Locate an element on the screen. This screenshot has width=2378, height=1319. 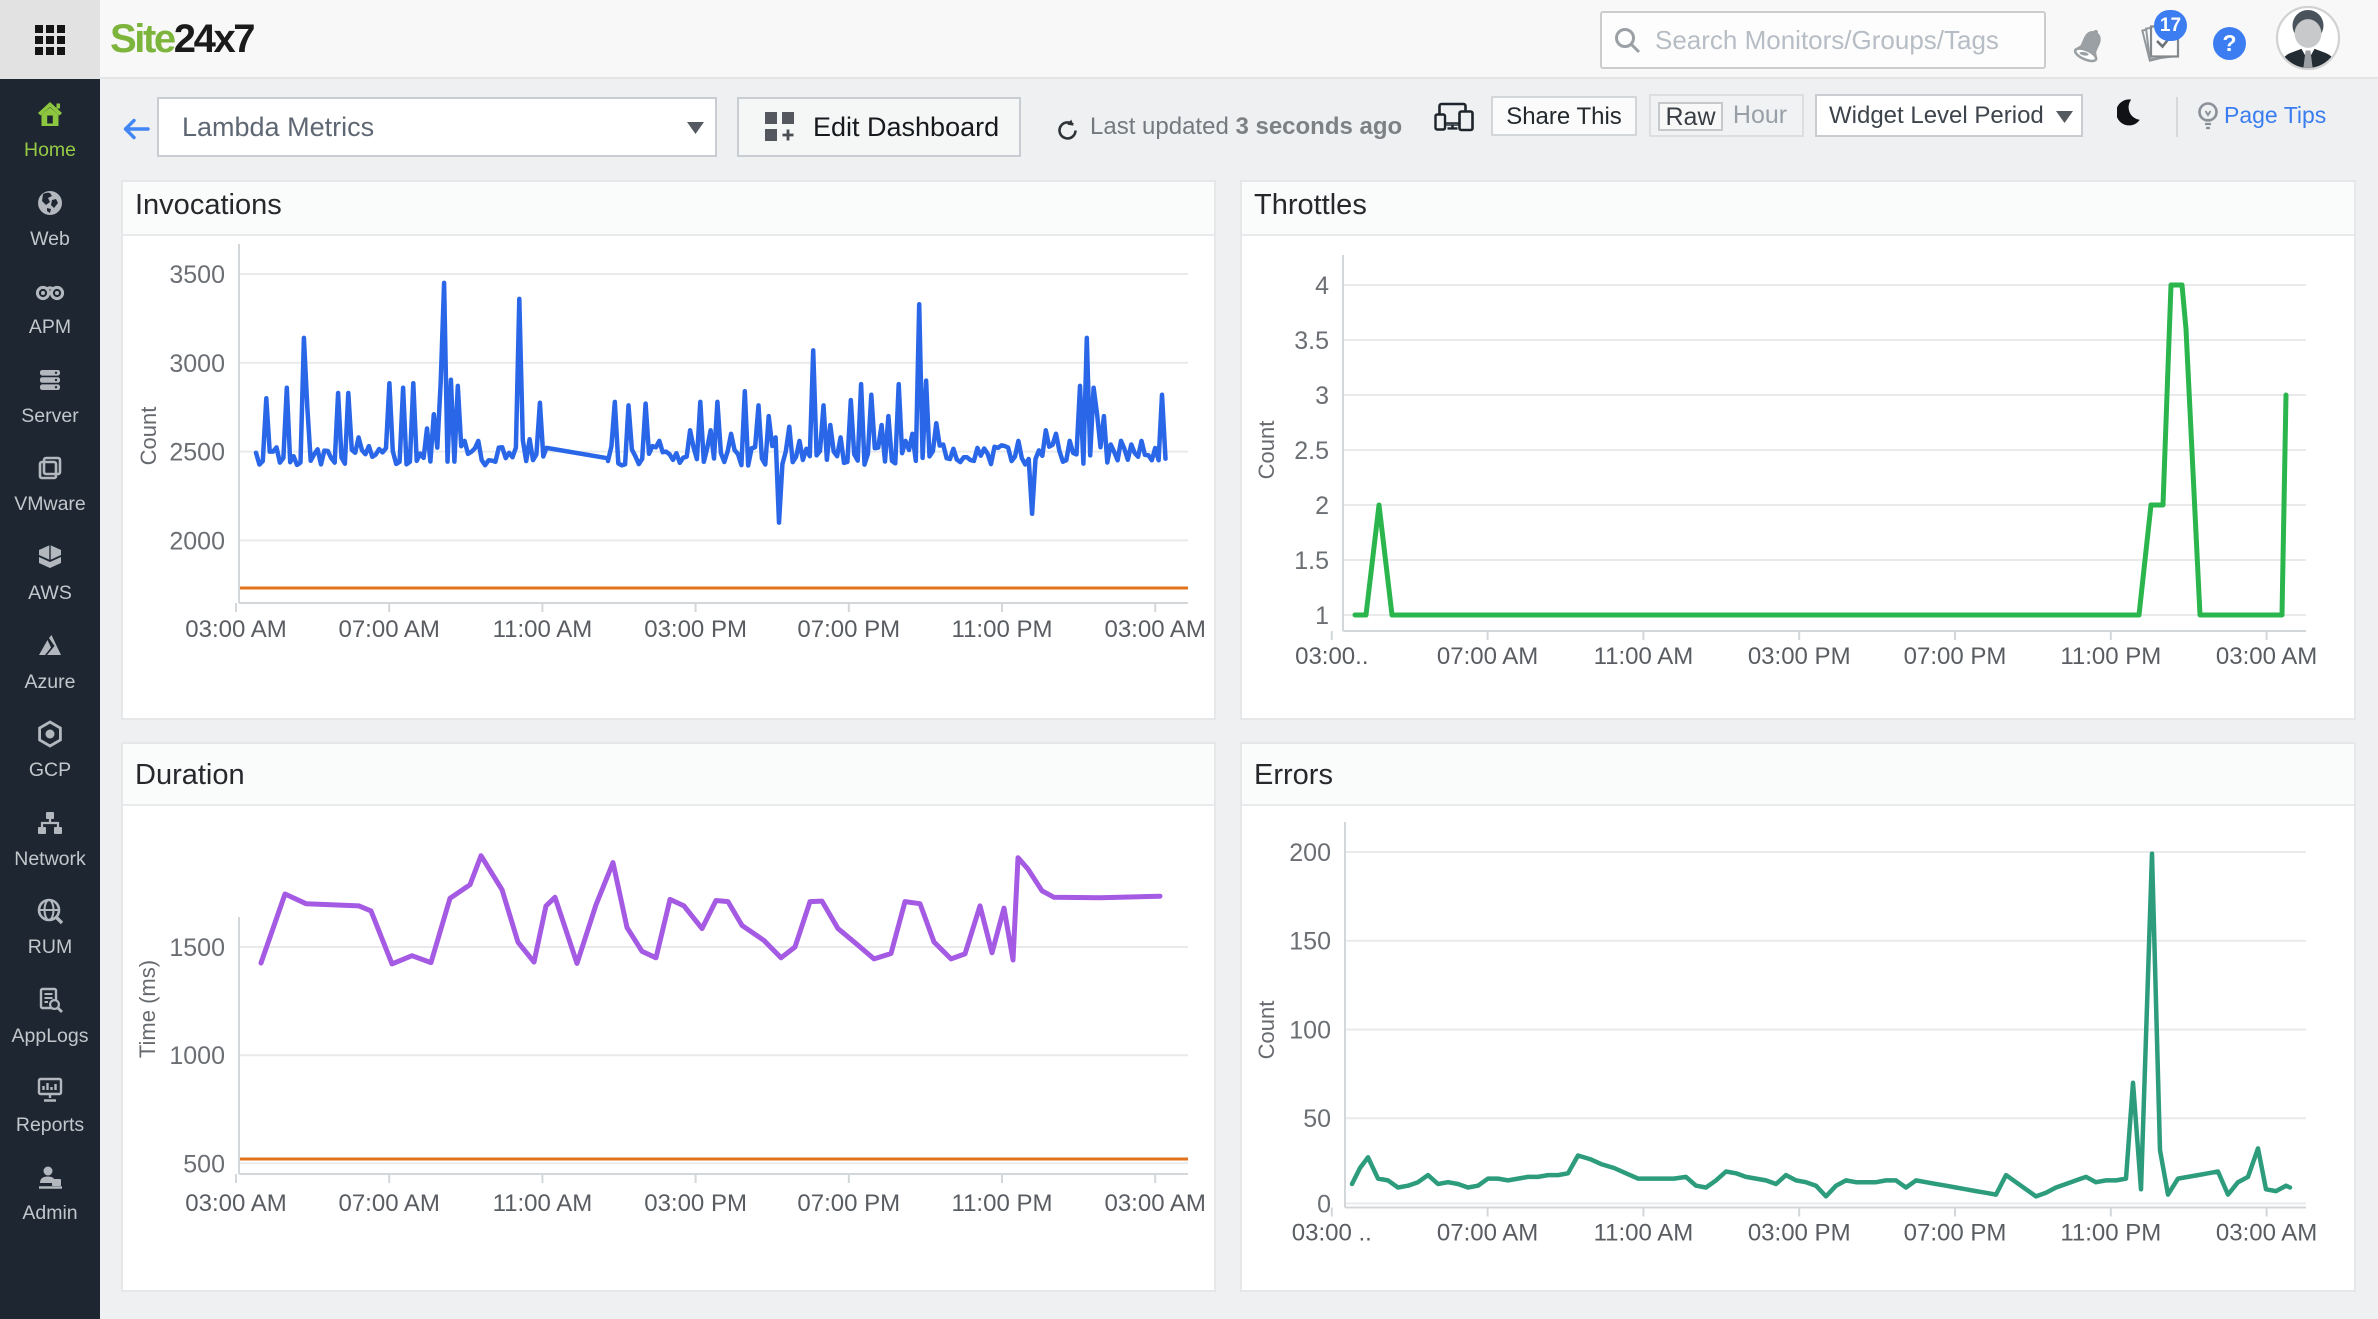
svg-text: 3000 is located at coordinates (197, 364).